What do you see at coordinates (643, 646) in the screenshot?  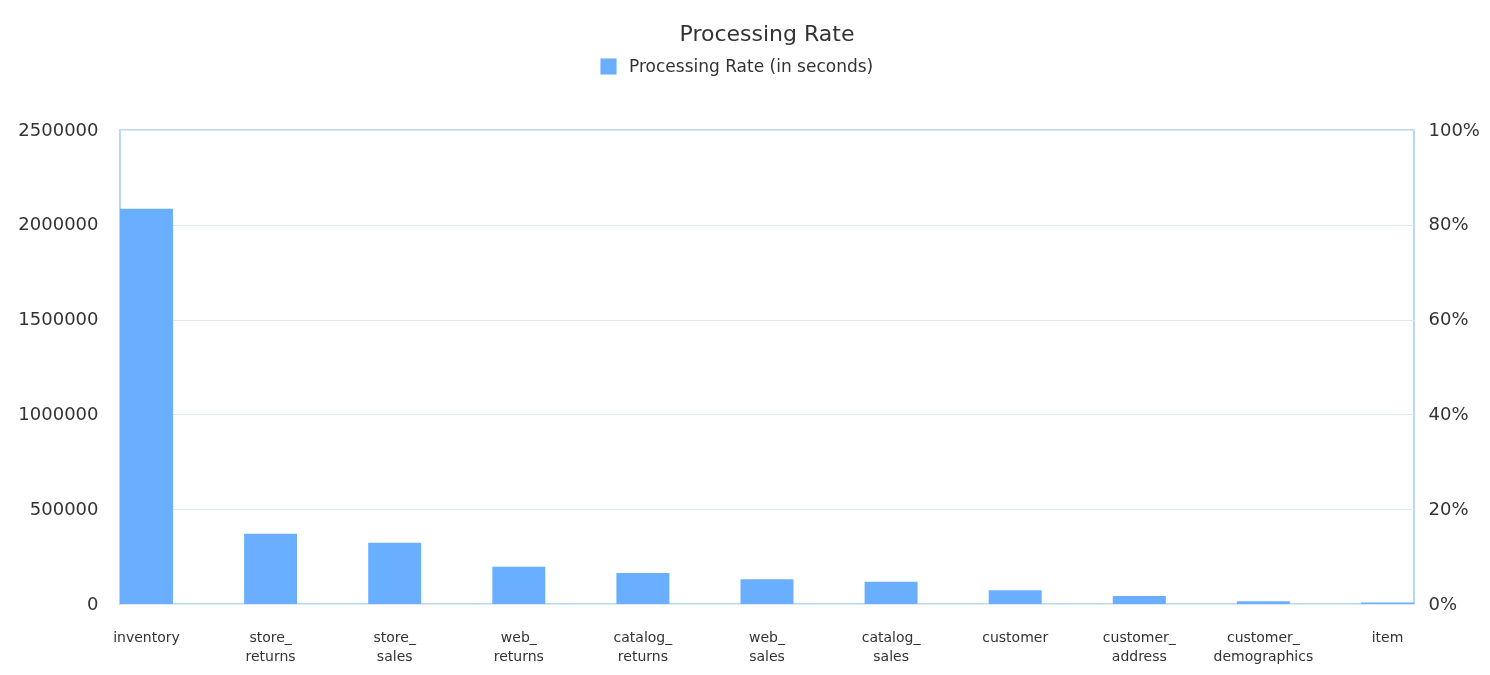 I see `x-tick-label: catalog_returns` at bounding box center [643, 646].